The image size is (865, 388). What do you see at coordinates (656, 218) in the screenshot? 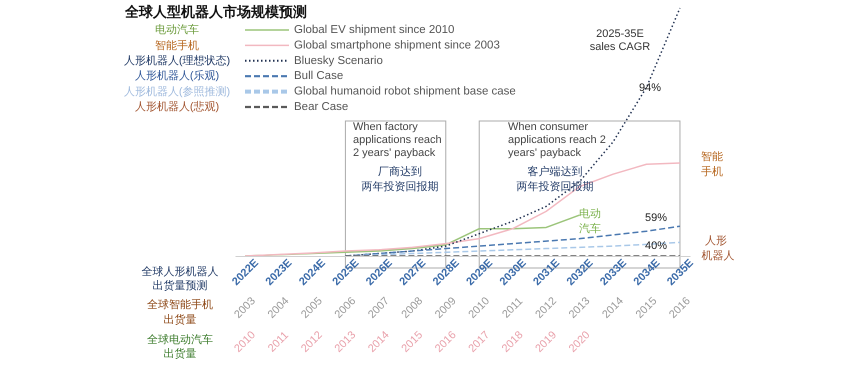
I see `annotation: 59%` at bounding box center [656, 218].